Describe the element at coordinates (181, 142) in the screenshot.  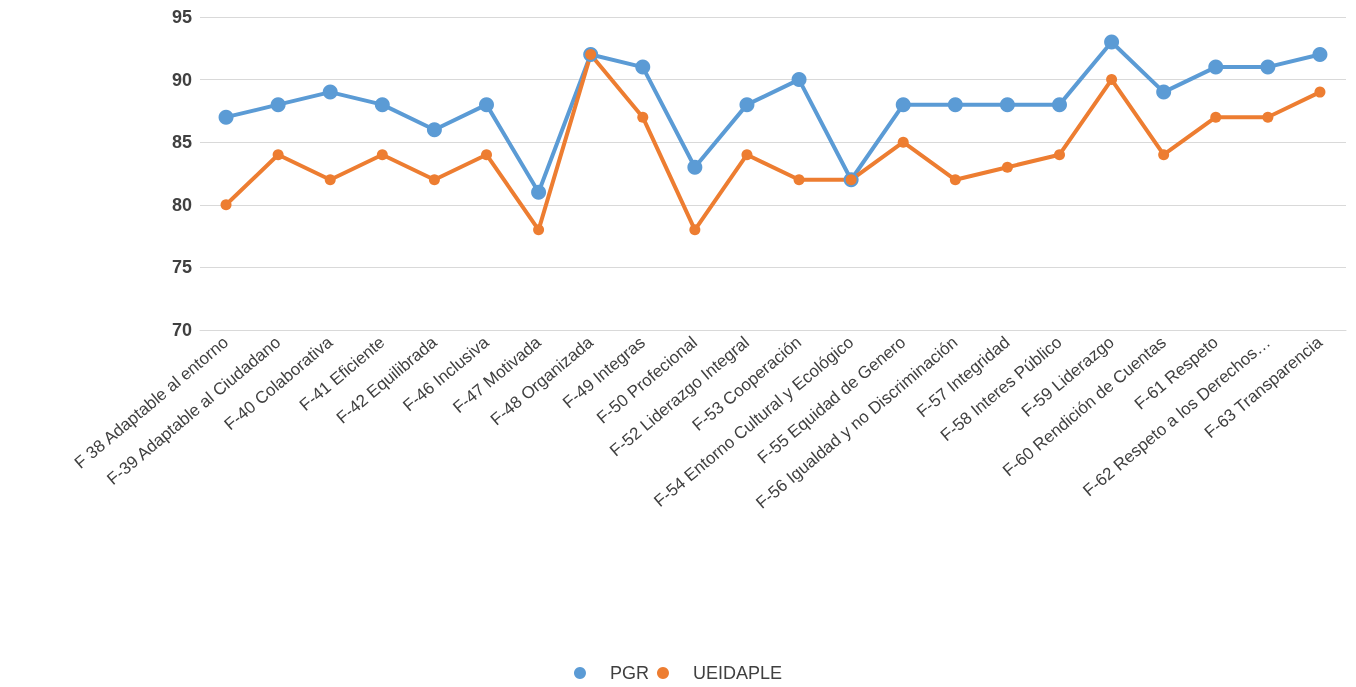
I see `y-tick-label: 85` at that location.